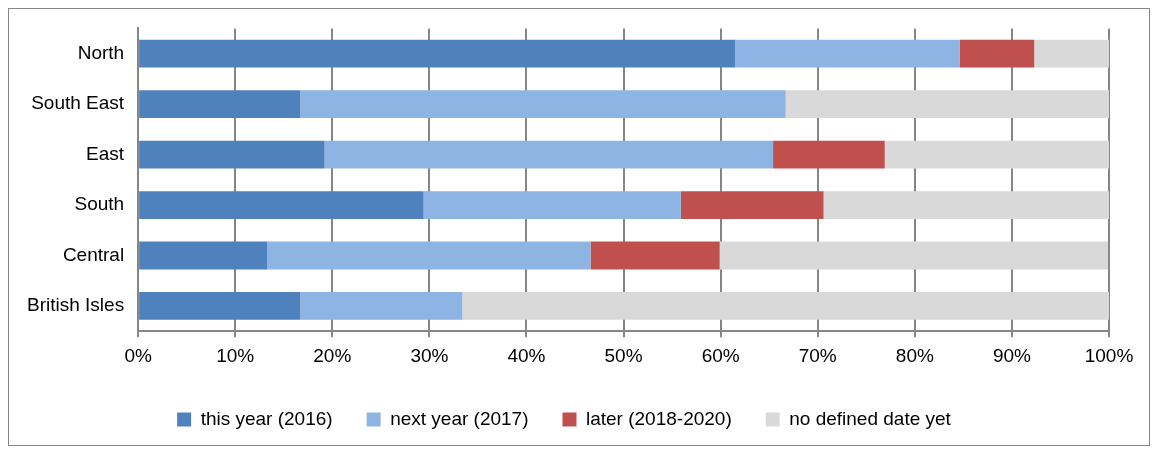  I want to click on x-tick-label: 50%, so click(623, 355).